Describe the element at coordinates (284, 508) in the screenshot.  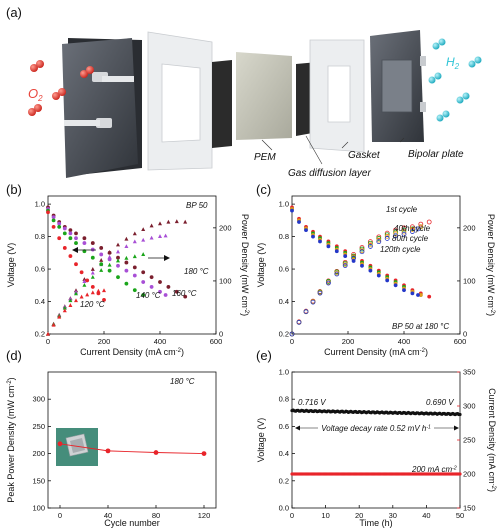
I see `e-ytick-label-0: 0.0` at that location.